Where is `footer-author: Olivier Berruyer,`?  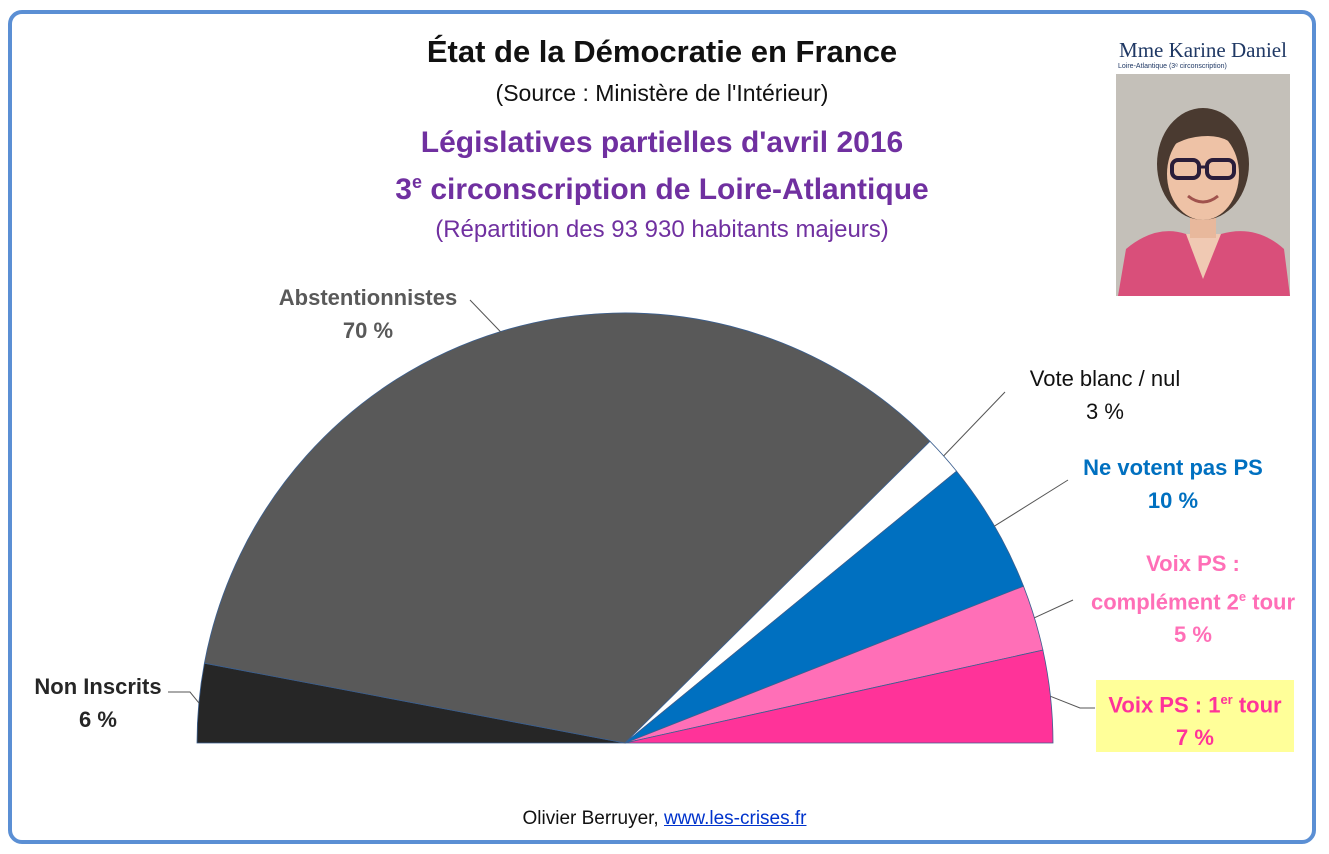
footer-author: Olivier Berruyer, is located at coordinates (590, 818).